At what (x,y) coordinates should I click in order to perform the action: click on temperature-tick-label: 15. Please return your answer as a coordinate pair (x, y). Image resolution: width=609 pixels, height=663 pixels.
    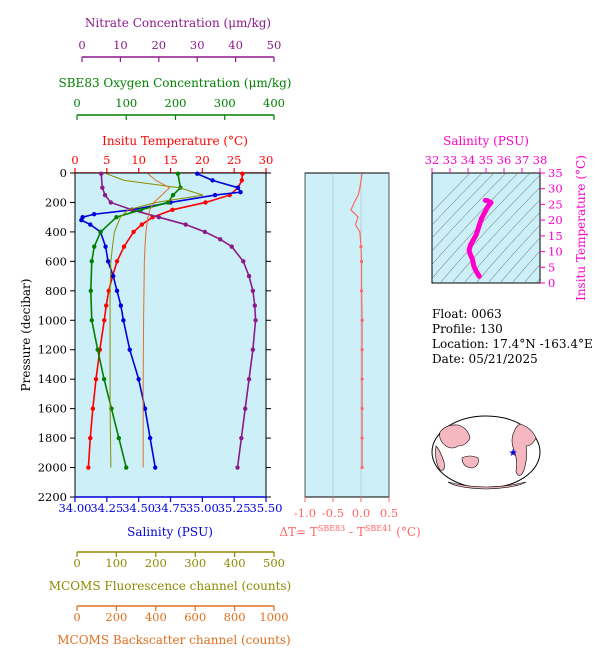
    Looking at the image, I should click on (170, 160).